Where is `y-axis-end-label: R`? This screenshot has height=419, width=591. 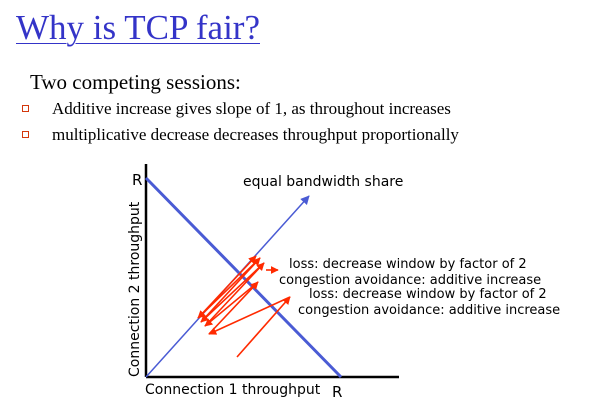
y-axis-end-label: R is located at coordinates (137, 180).